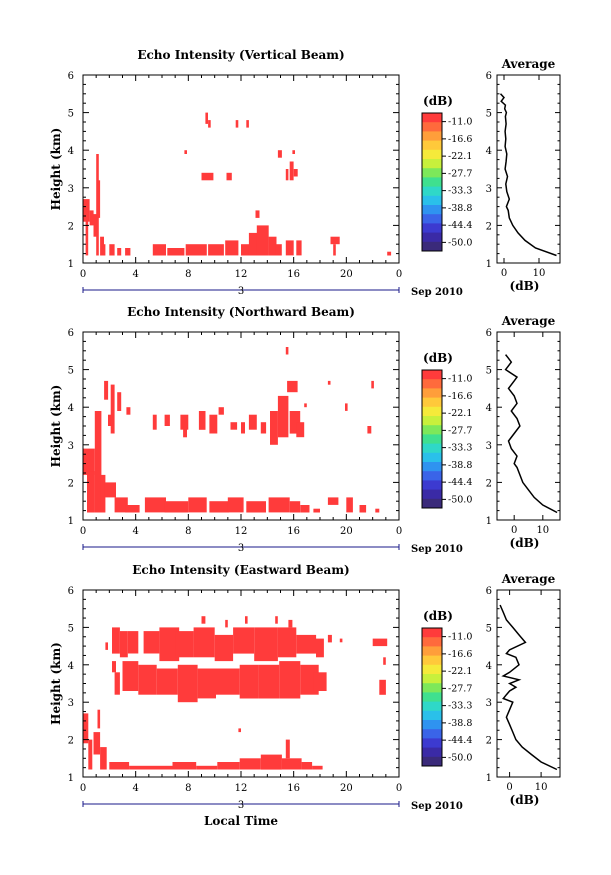 This screenshot has width=611, height=875. I want to click on y-tick-label: 4, so click(71, 666).